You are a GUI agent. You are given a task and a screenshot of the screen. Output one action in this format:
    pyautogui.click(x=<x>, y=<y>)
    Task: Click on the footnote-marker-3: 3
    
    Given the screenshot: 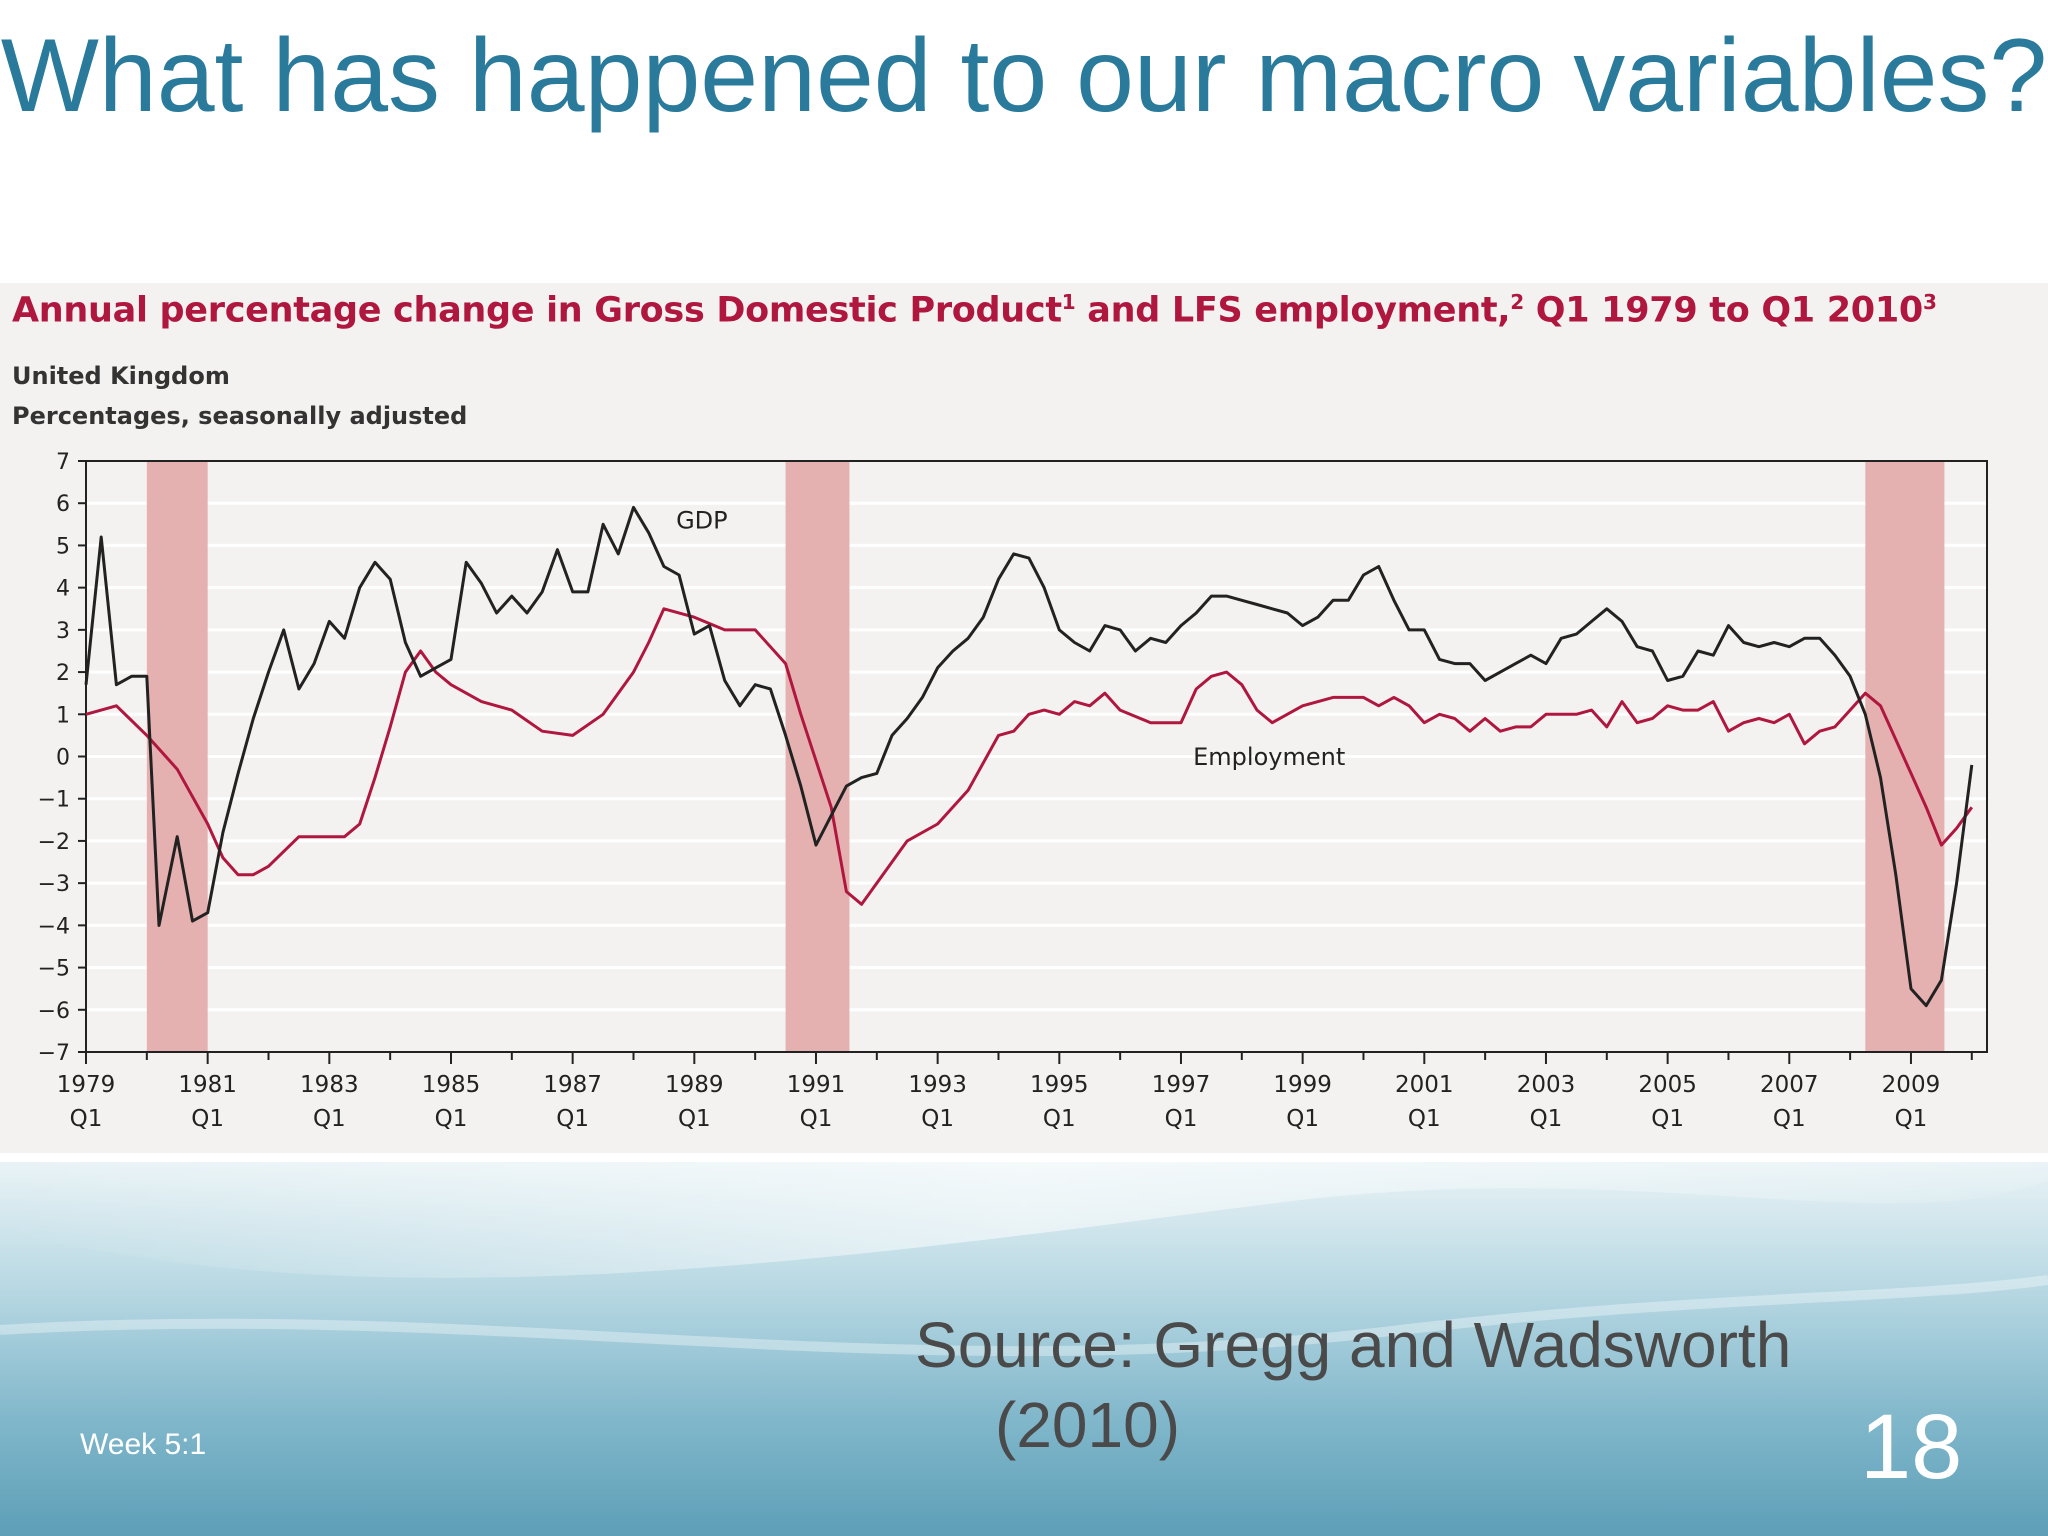 What is the action you would take?
    pyautogui.click(x=1929, y=302)
    